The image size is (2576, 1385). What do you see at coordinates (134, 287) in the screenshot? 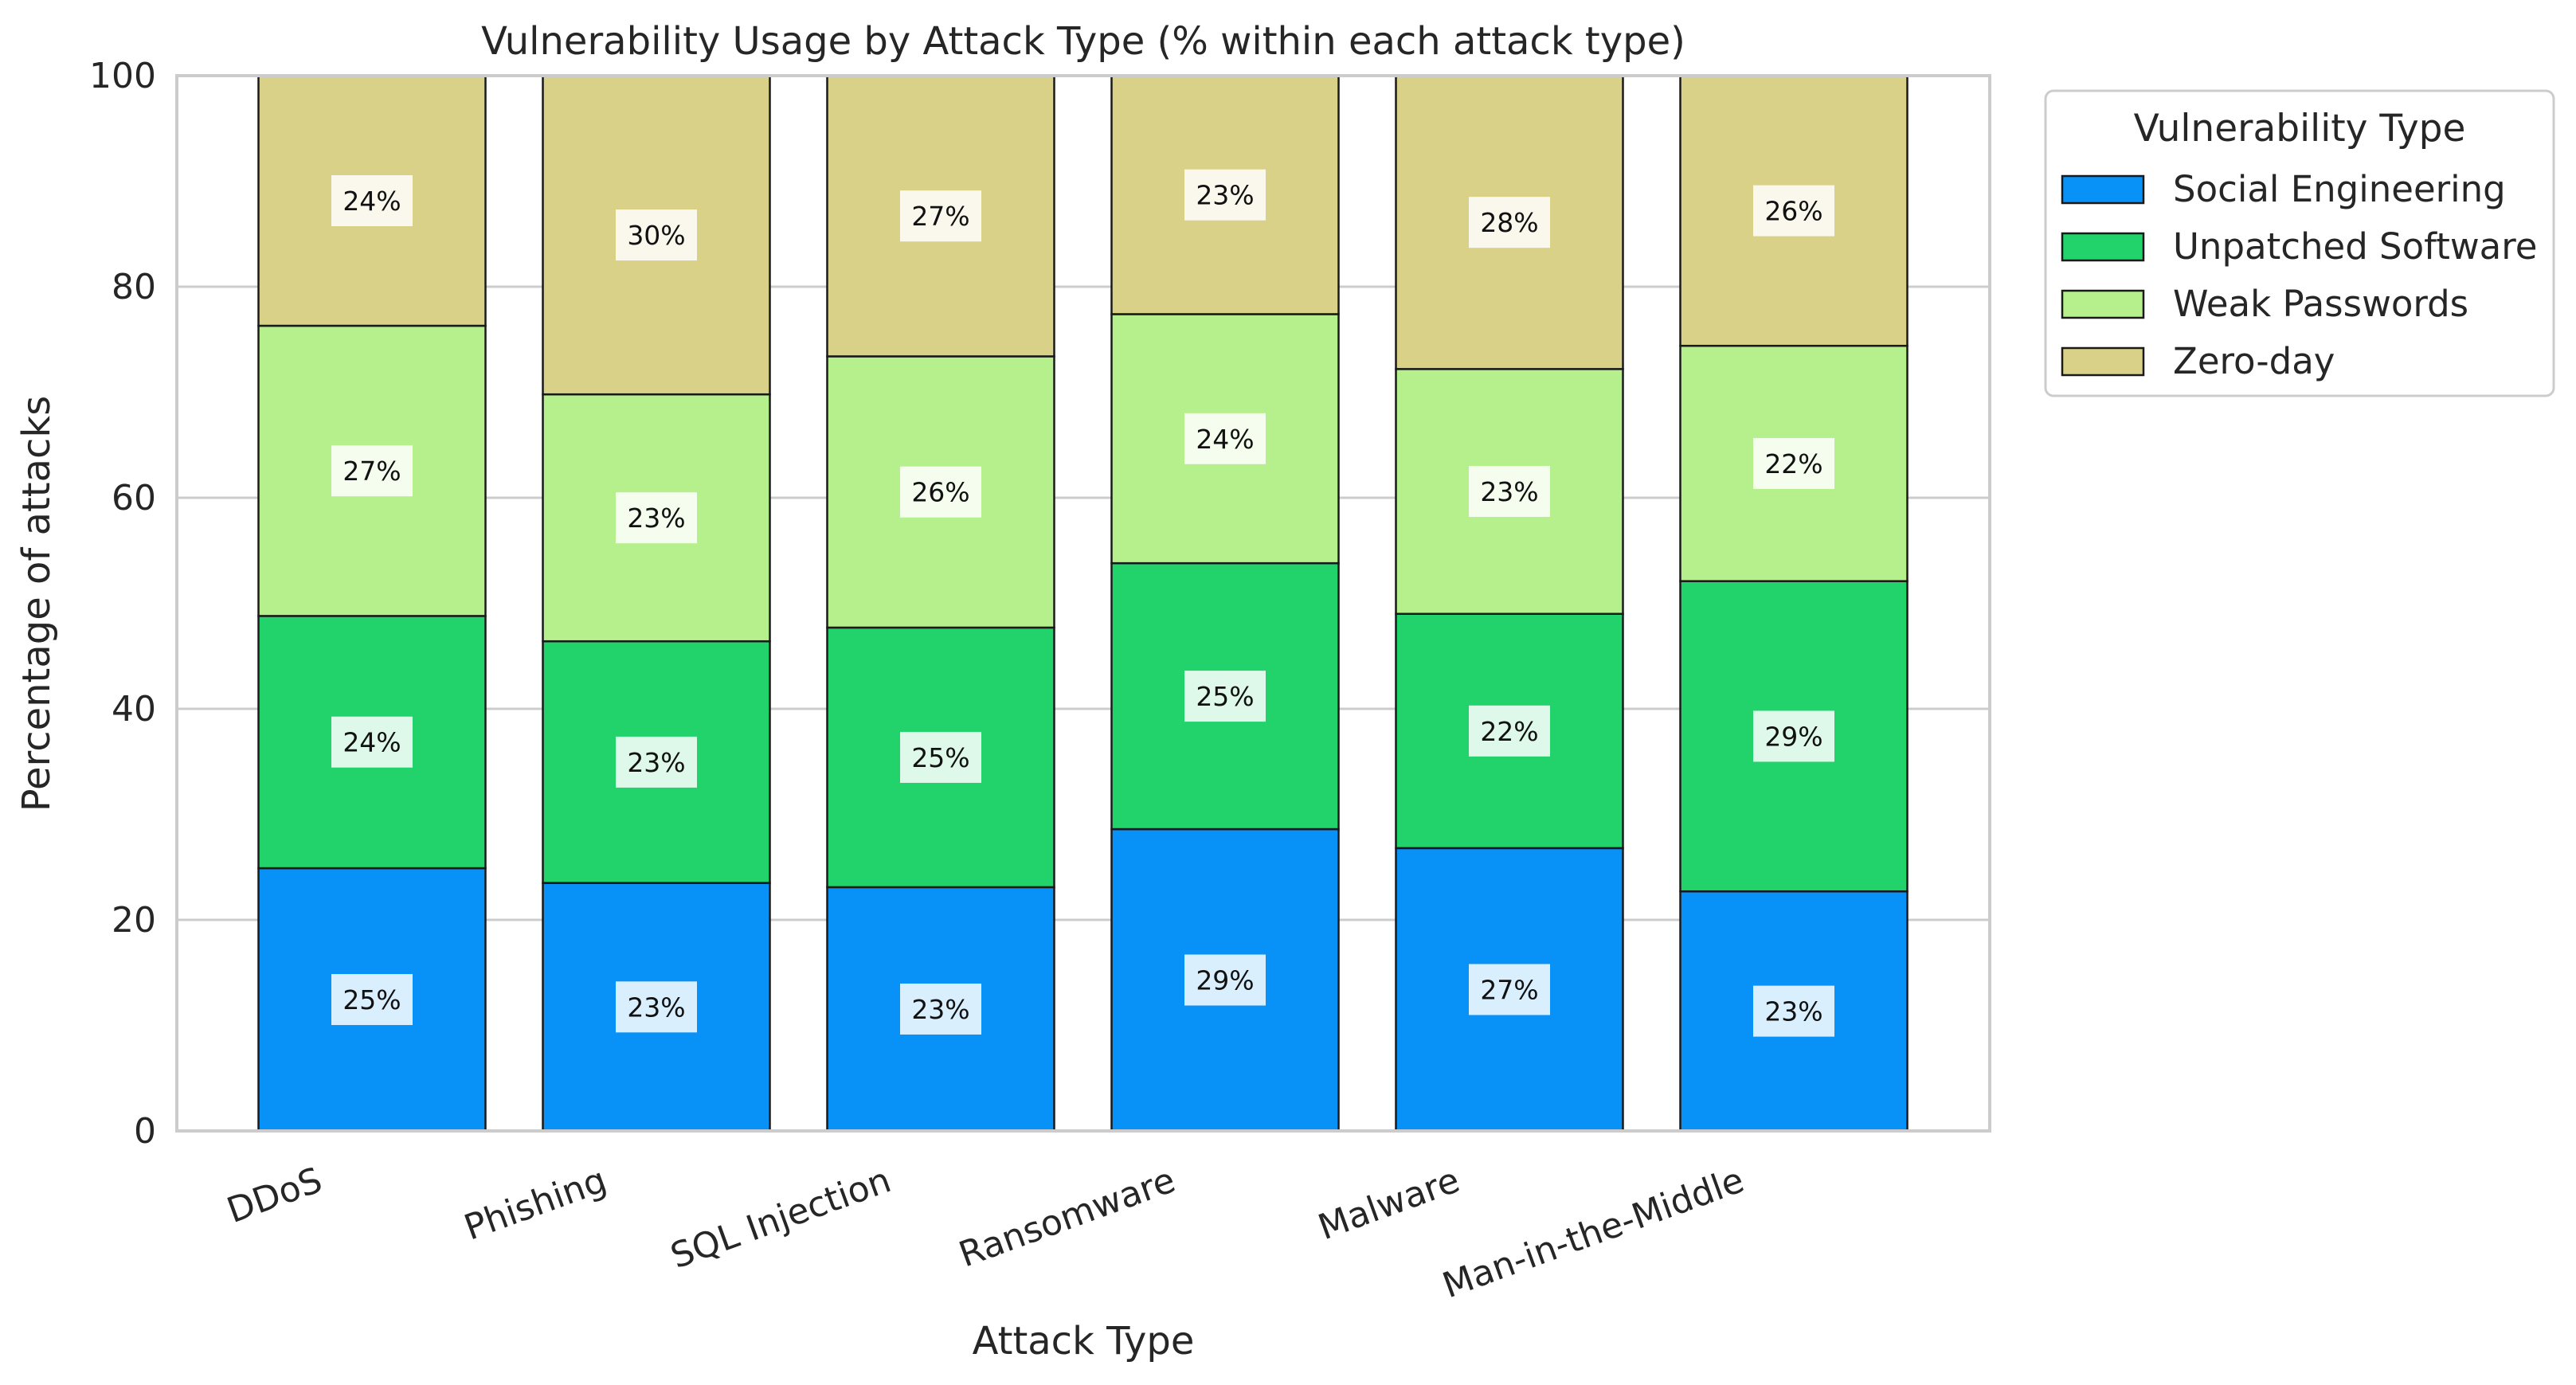
I see `y-tick-label: 80` at bounding box center [134, 287].